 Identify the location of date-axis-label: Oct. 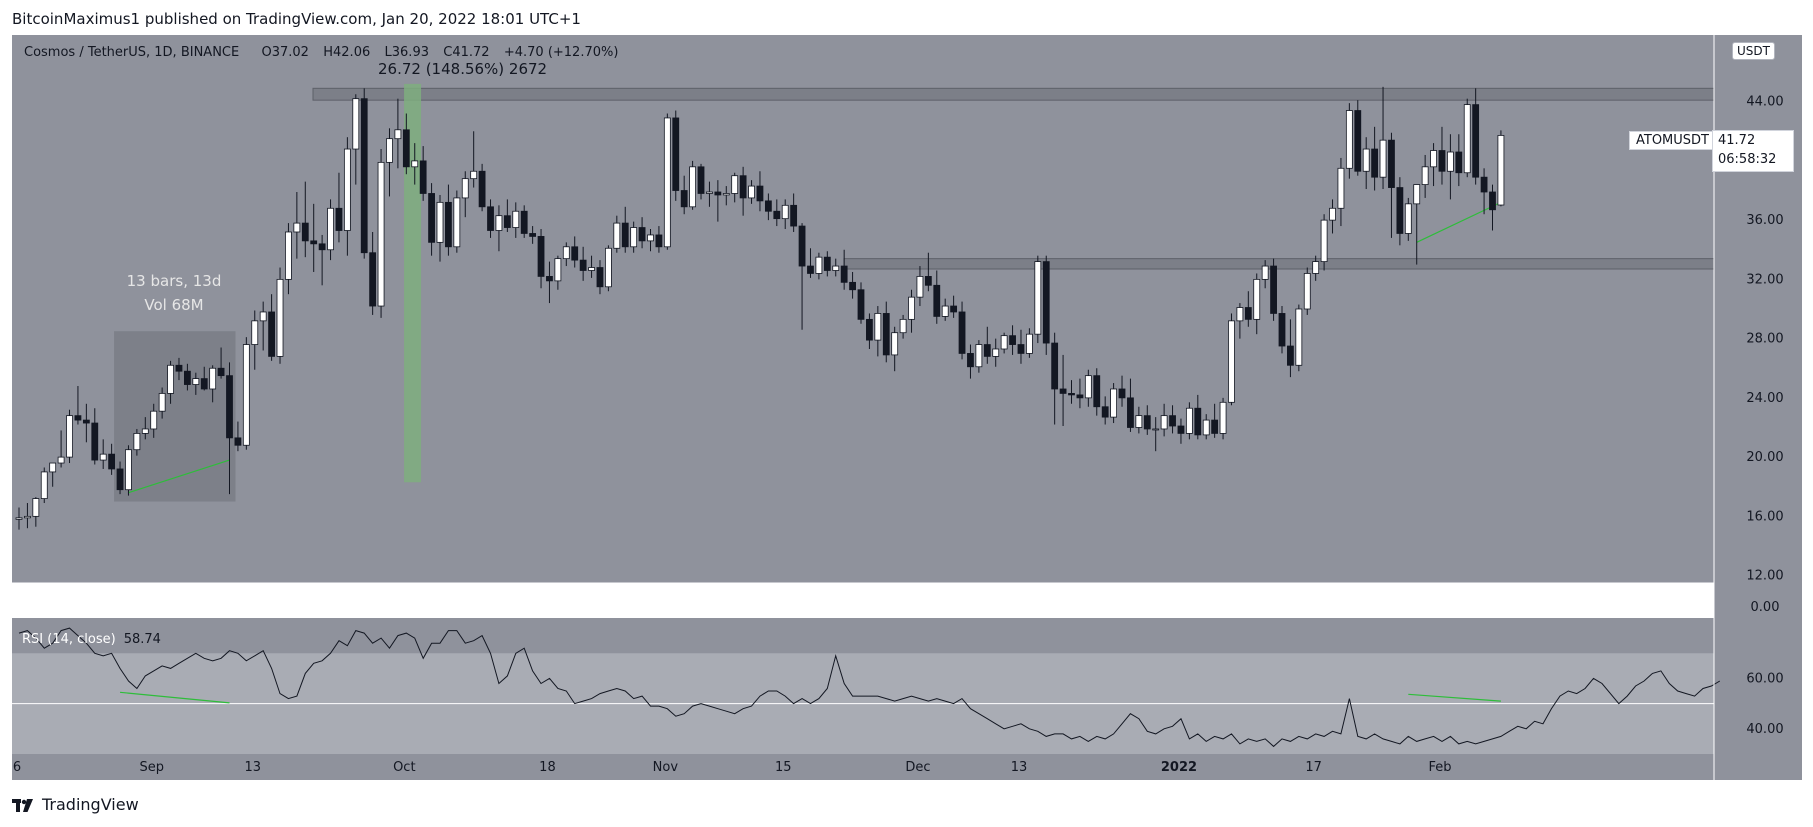
(404, 767).